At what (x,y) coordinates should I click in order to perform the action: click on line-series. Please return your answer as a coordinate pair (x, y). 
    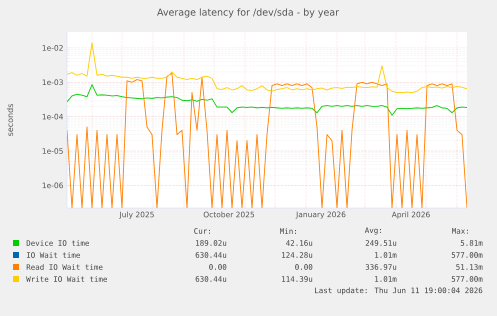
    Looking at the image, I should click on (267, 68).